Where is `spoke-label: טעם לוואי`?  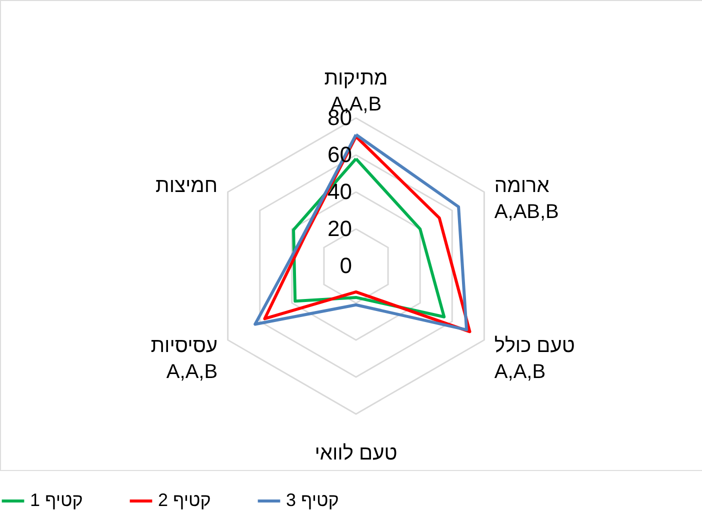 spoke-label: טעם לוואי is located at coordinates (356, 453).